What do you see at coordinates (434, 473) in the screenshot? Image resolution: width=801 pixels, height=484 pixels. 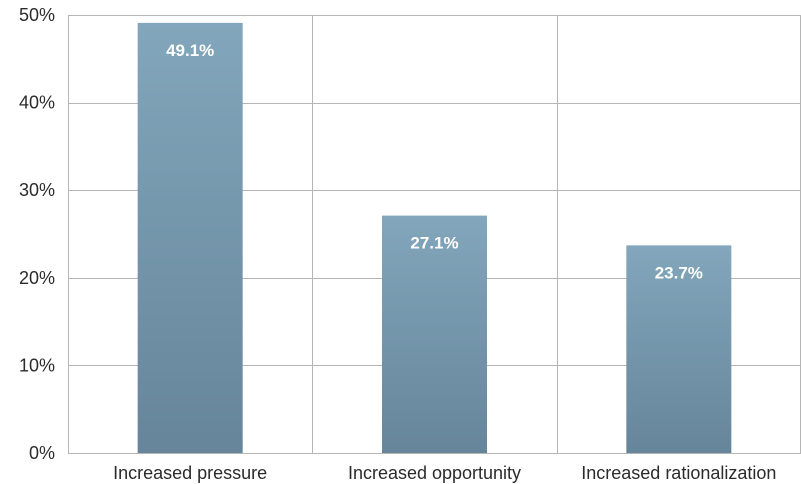 I see `x-category-label: Increased opportunity` at bounding box center [434, 473].